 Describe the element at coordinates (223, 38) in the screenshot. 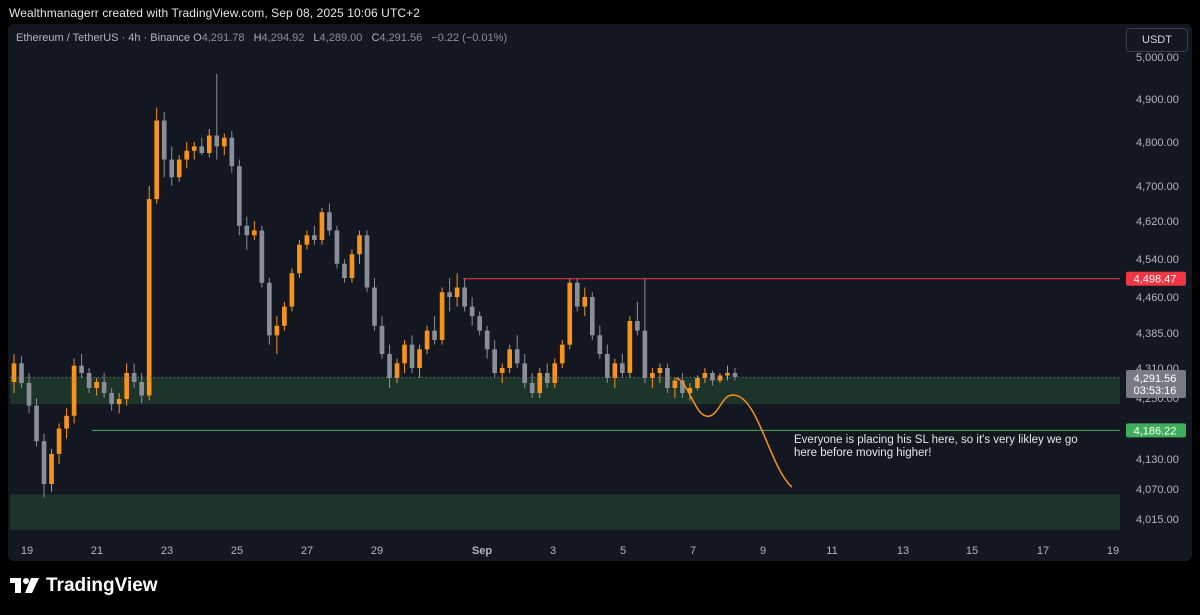

I see `open-value: 4,291.78` at that location.